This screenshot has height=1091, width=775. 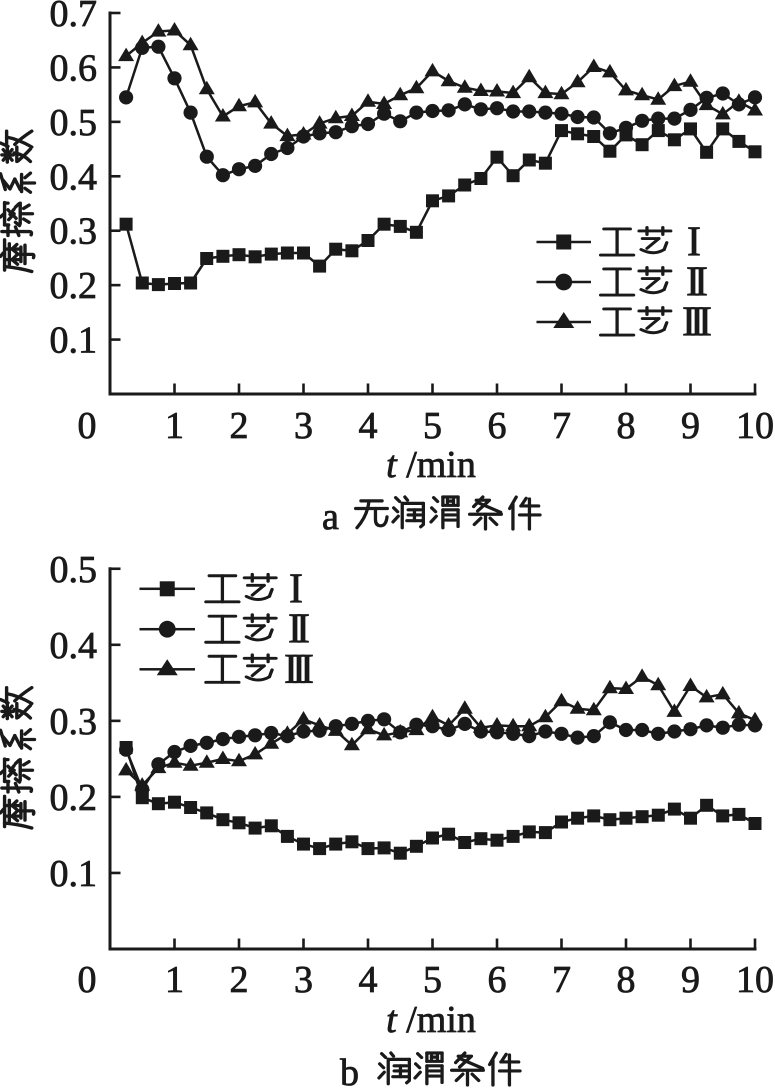 I want to click on svg-text: 0.7, so click(x=74, y=17).